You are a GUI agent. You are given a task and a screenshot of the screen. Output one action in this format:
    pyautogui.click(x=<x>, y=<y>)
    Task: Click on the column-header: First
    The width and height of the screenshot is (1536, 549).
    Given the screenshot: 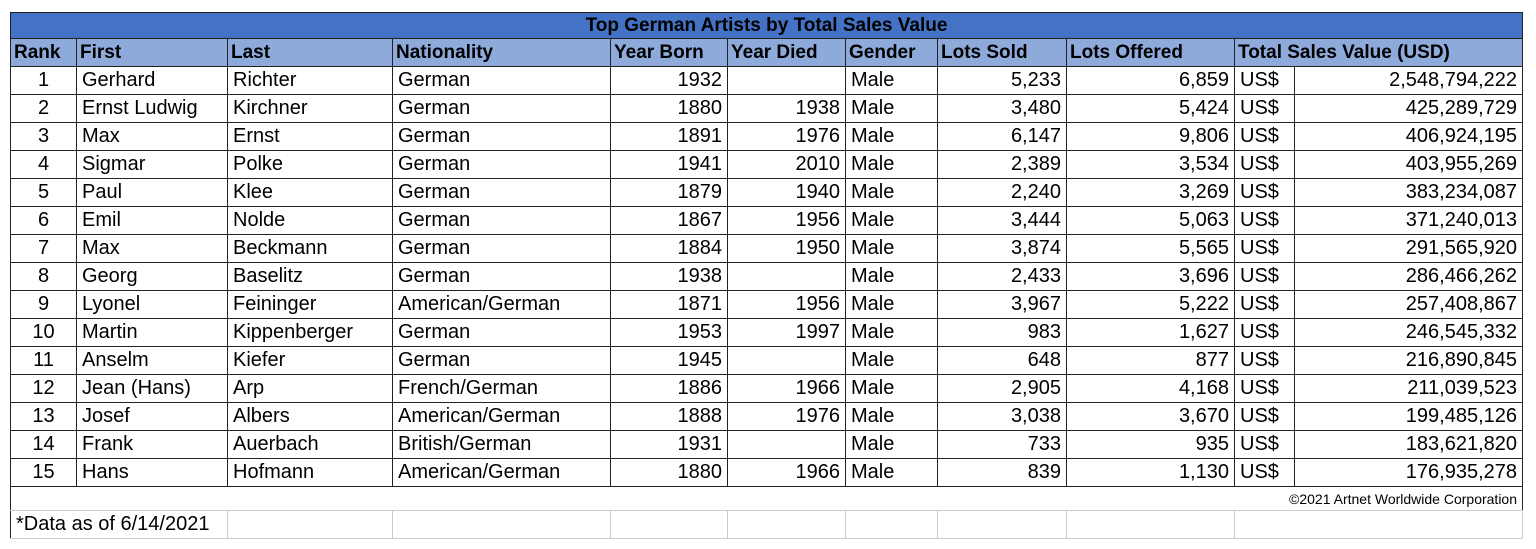 What is the action you would take?
    pyautogui.click(x=152, y=52)
    